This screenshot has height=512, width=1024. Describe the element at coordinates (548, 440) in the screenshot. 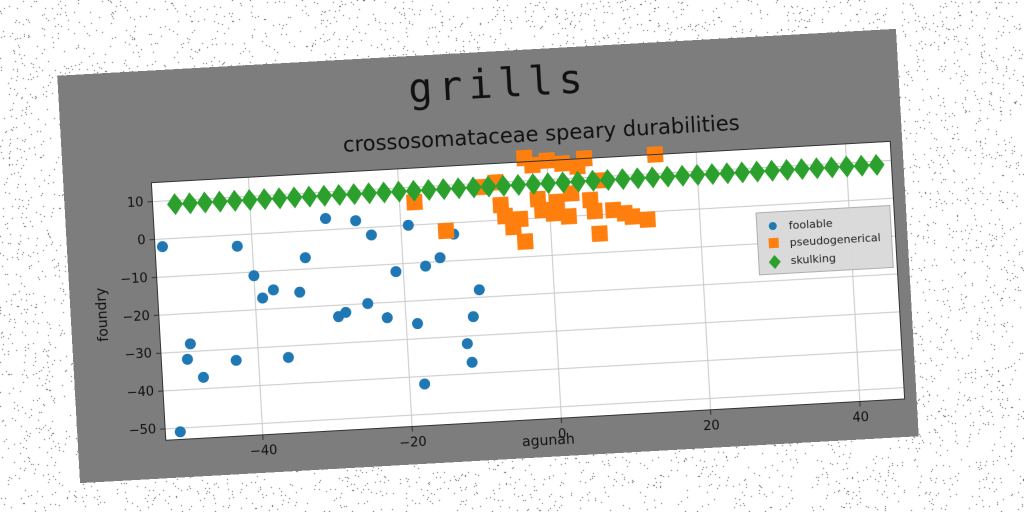

I see `x-axis-label: agunah` at that location.